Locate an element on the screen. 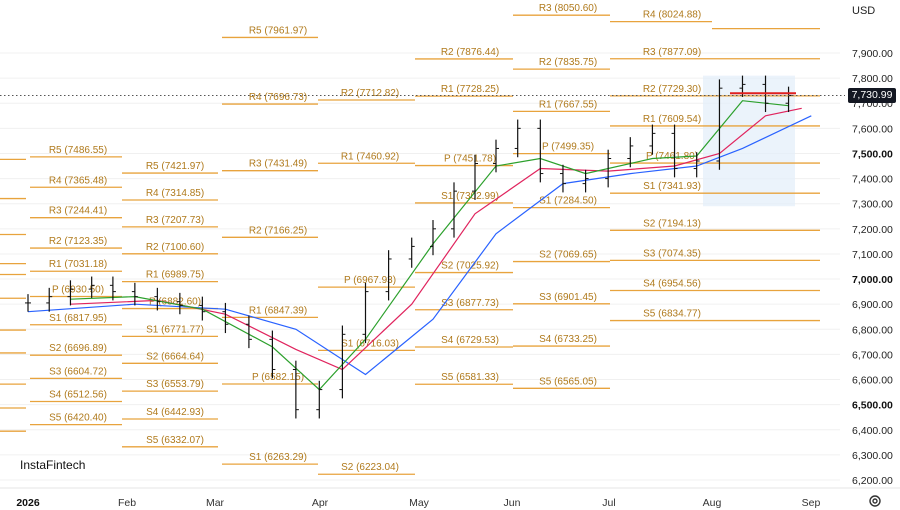 The image size is (900, 510). currency-label: USD is located at coordinates (864, 11).